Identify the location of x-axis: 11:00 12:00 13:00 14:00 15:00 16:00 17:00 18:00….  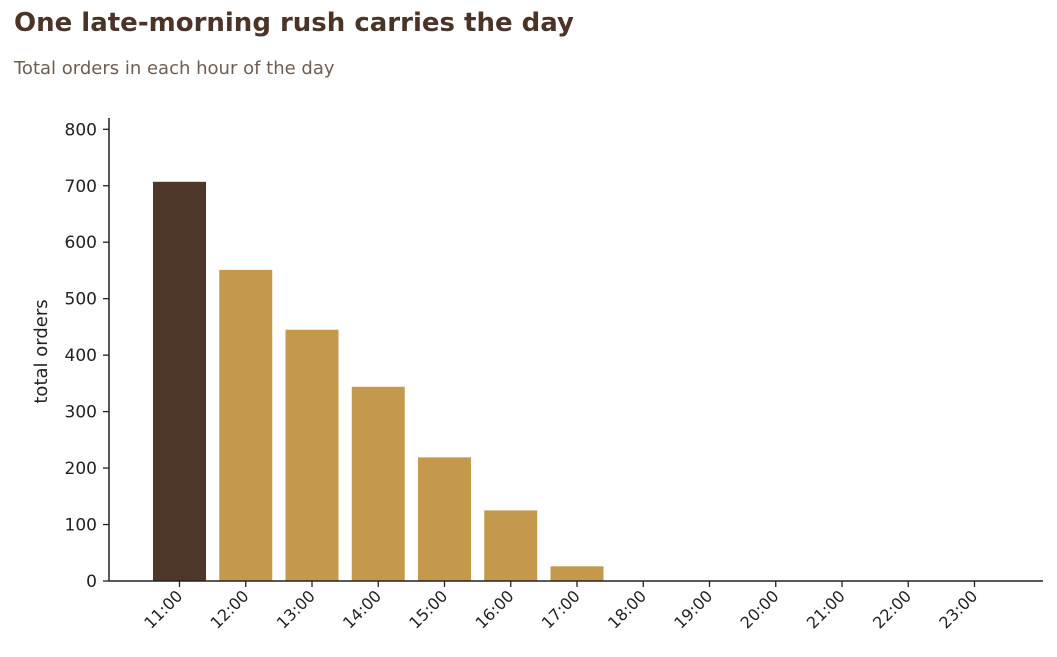
(576, 606).